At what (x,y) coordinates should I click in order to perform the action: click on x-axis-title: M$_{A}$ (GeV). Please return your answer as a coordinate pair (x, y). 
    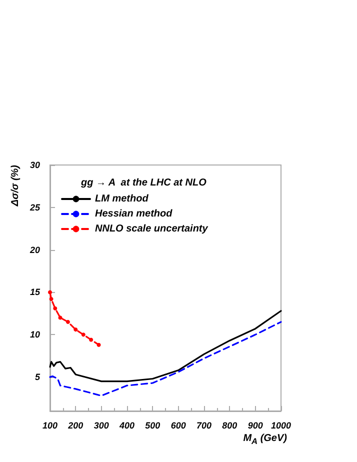
    Looking at the image, I should click on (265, 439).